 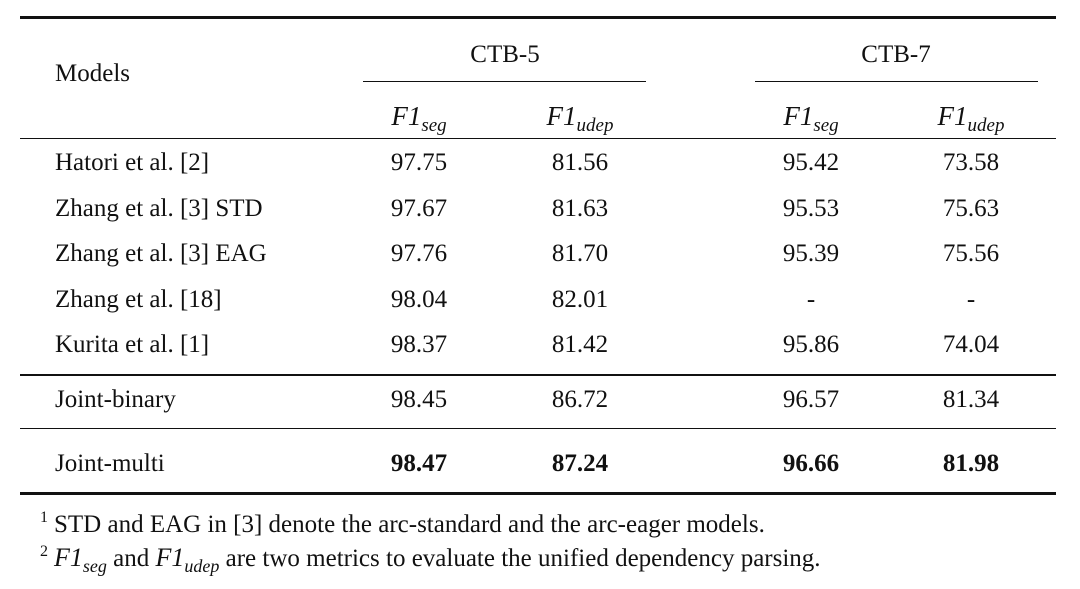 I want to click on footnote-2-connector: and, so click(x=131, y=558).